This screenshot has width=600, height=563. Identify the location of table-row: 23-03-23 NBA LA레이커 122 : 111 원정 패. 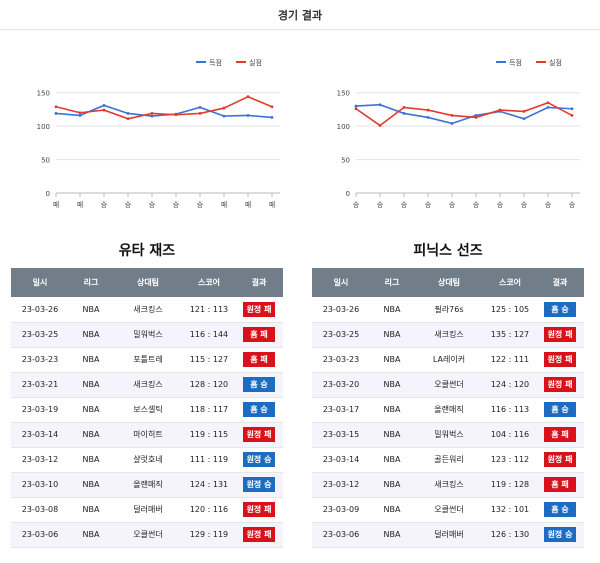
(448, 360).